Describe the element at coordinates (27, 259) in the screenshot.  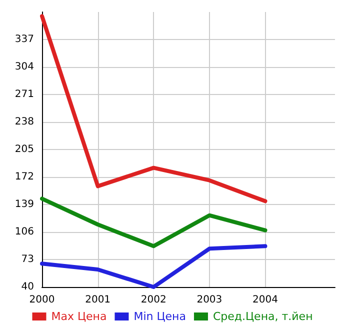
I see `y-tick-label: 73` at that location.